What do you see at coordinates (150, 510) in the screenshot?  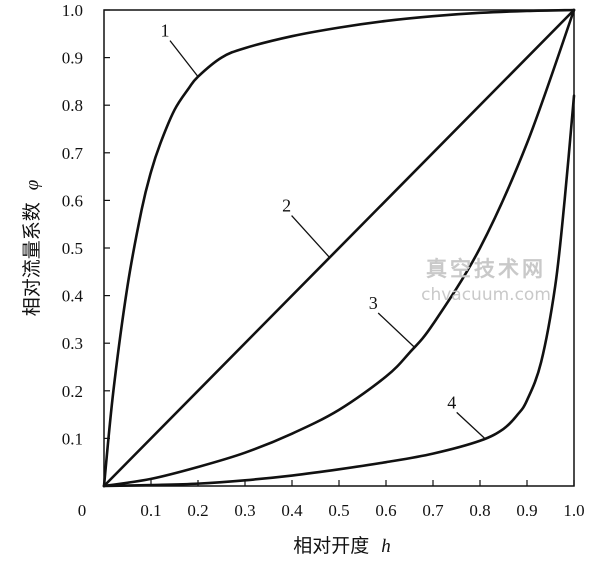 I see `x-tick-label: 0.1` at bounding box center [150, 510].